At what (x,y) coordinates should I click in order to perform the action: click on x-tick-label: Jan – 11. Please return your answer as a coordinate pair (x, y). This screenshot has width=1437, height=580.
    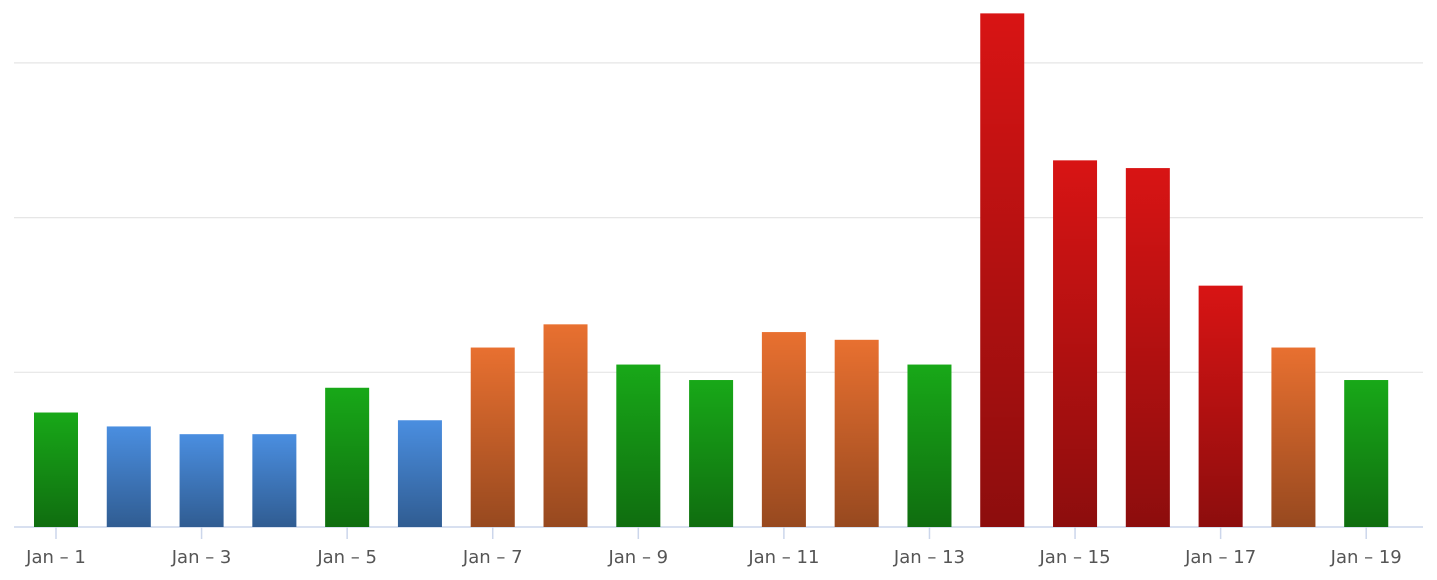
    Looking at the image, I should click on (783, 557).